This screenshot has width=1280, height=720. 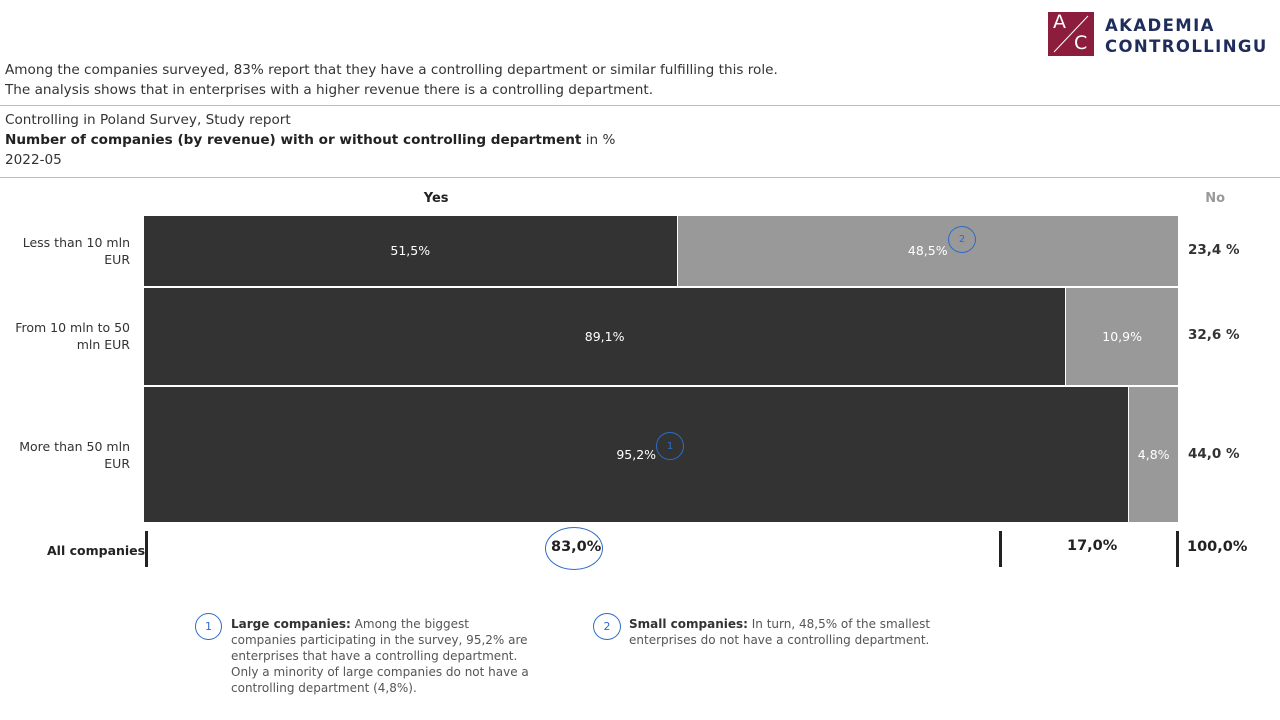 What do you see at coordinates (1215, 198) in the screenshot?
I see `column-header-no: No` at bounding box center [1215, 198].